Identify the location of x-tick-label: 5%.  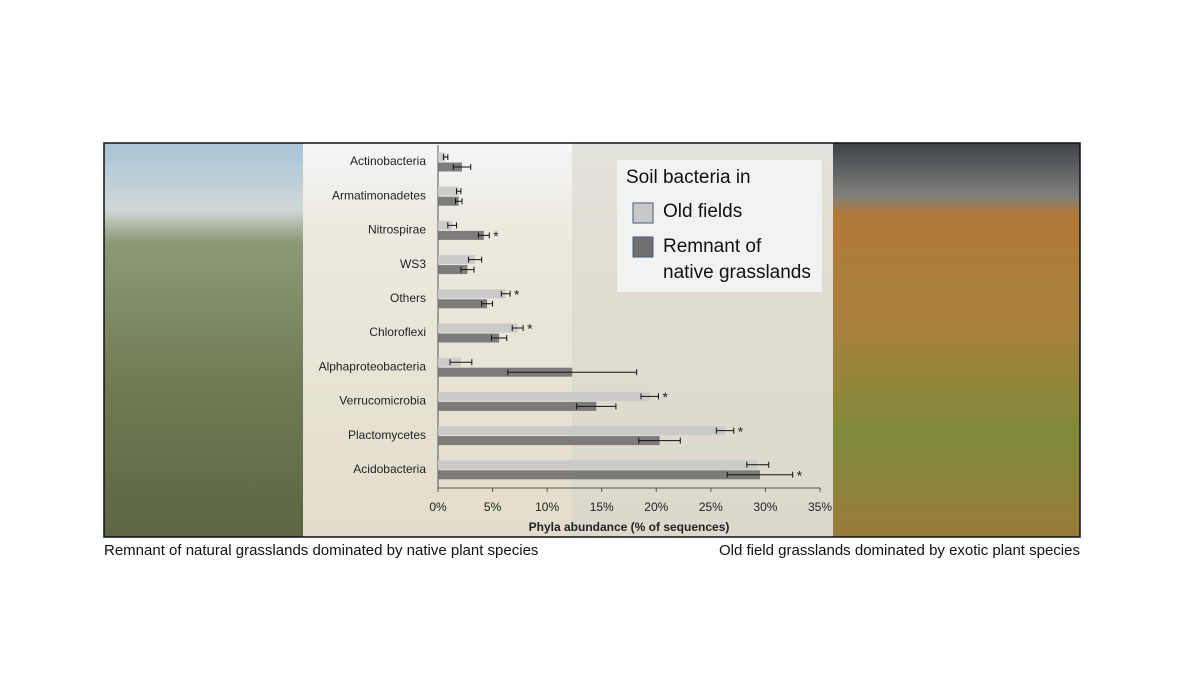
(493, 507).